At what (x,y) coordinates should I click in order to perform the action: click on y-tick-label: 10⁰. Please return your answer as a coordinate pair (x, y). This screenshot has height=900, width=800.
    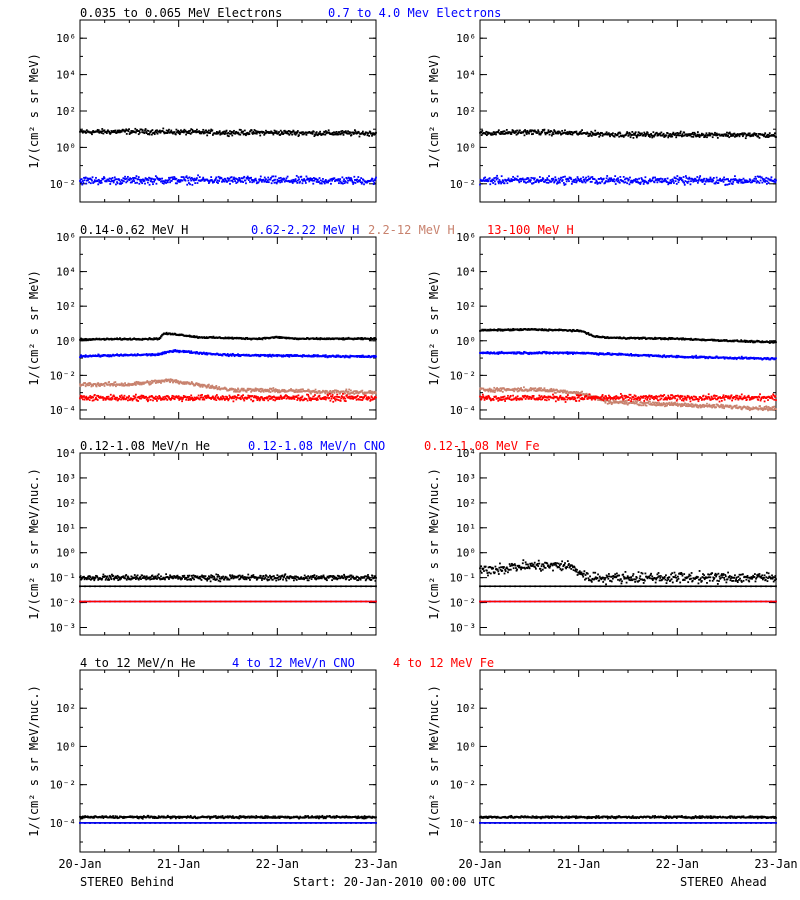
    Looking at the image, I should click on (466, 147).